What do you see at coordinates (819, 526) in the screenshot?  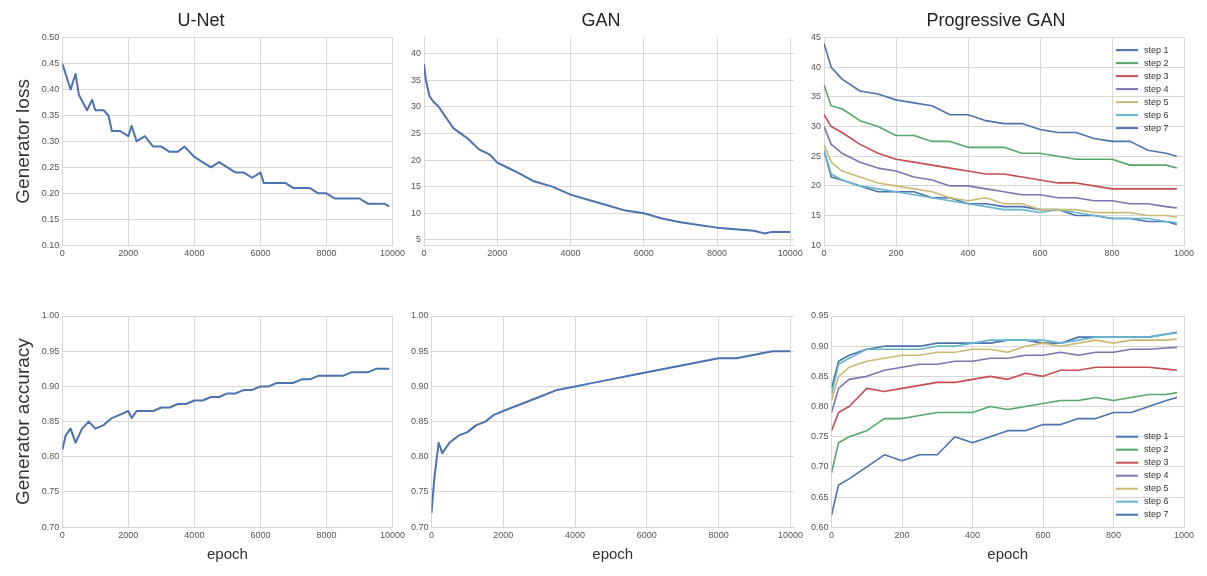 I see `y-tick-label: 0.60` at bounding box center [819, 526].